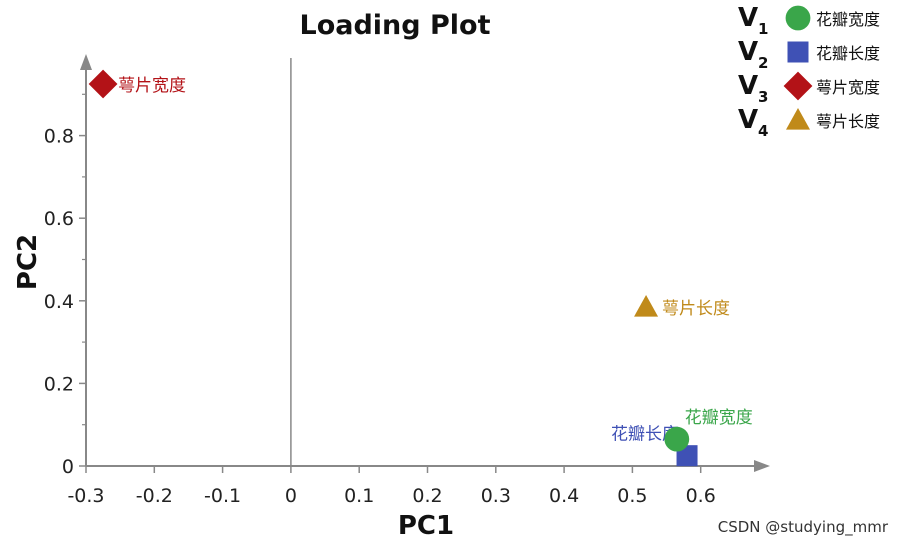  I want to click on watermark: CSDN @studying_mmr, so click(802, 527).